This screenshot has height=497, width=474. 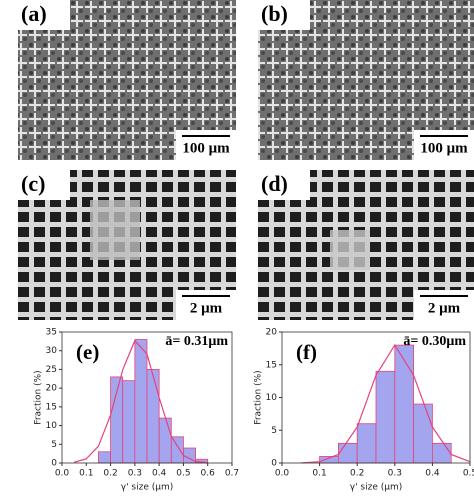 I want to click on y-tick-label: 35, so click(x=51, y=333).